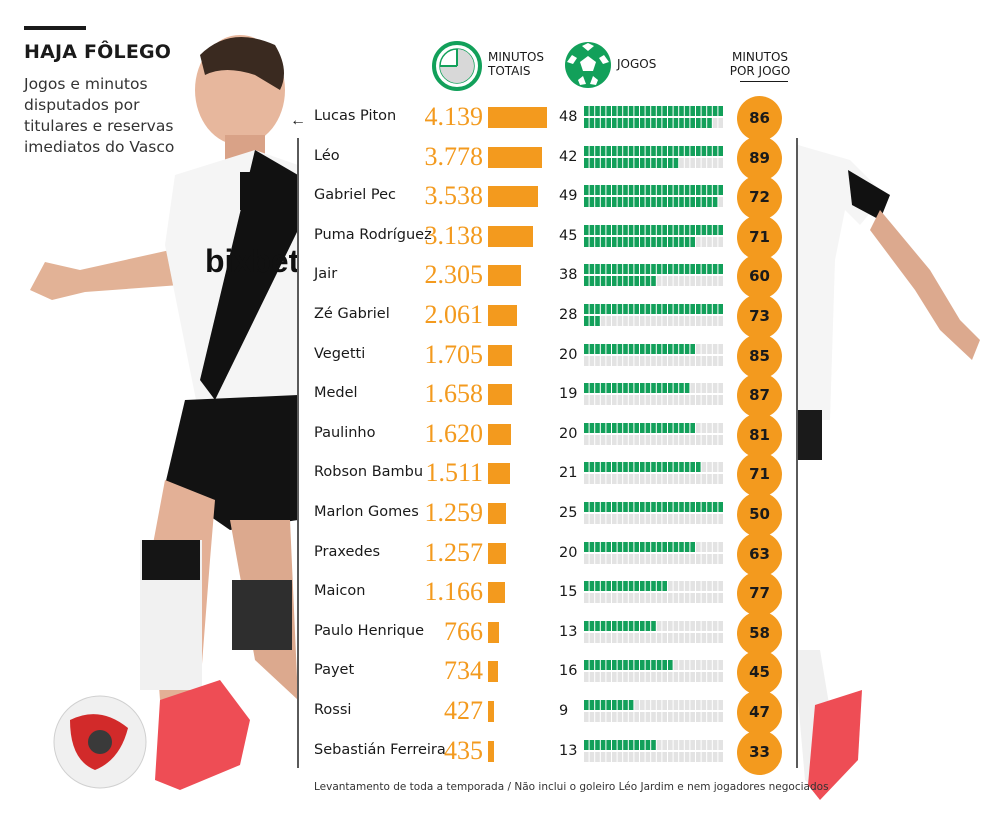  Describe the element at coordinates (759, 712) in the screenshot. I see `minutes-per-game-badge: 47` at that location.